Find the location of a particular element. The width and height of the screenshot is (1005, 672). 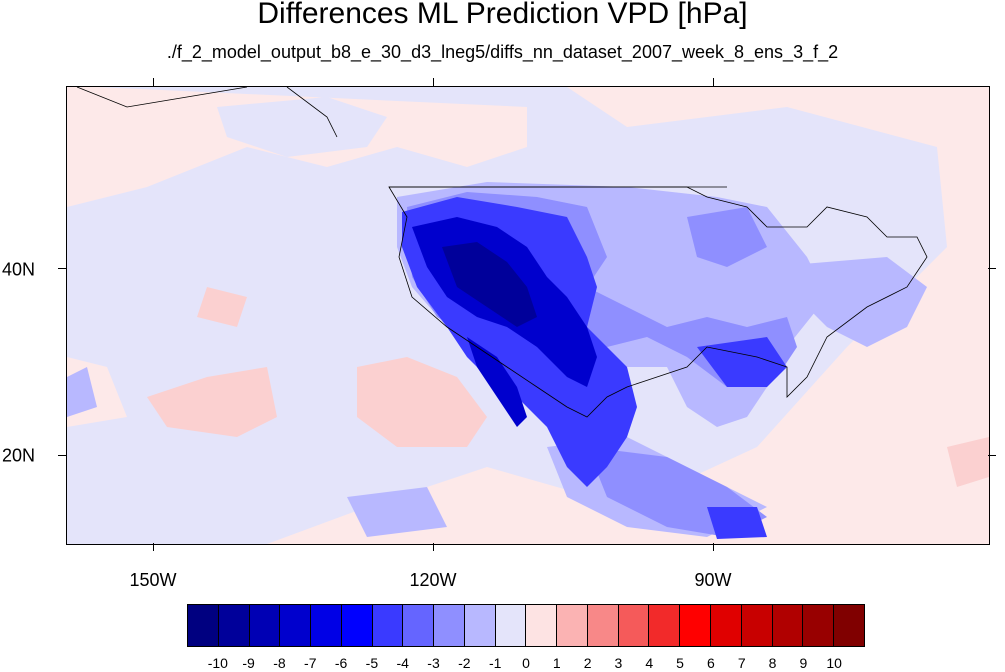

colorbar-label: -2 is located at coordinates (464, 663).